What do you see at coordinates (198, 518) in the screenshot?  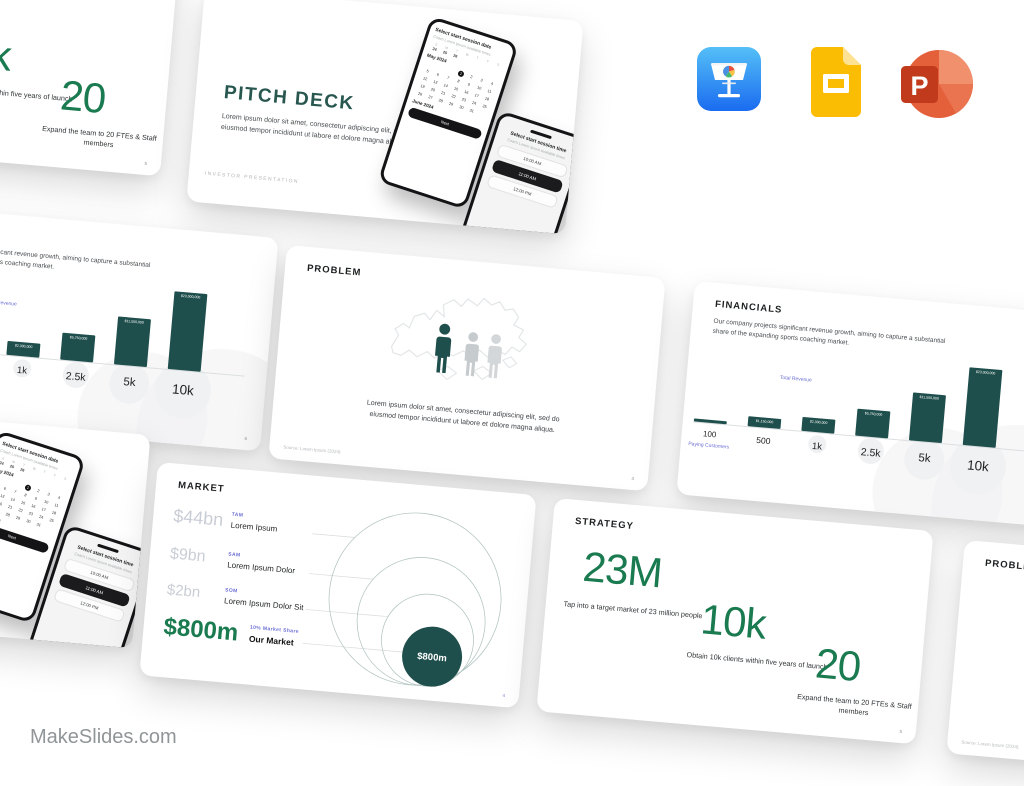 I see `market-value: $44bn` at bounding box center [198, 518].